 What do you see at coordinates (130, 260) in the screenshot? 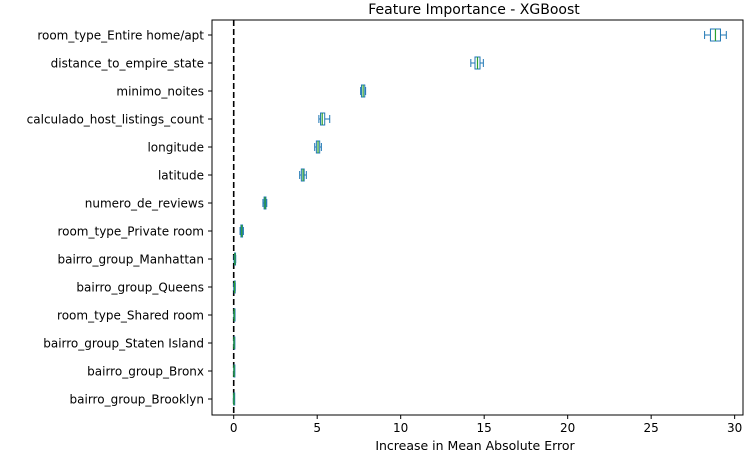
I see `y-tick-label: bairro_group_Manhattan` at bounding box center [130, 260].